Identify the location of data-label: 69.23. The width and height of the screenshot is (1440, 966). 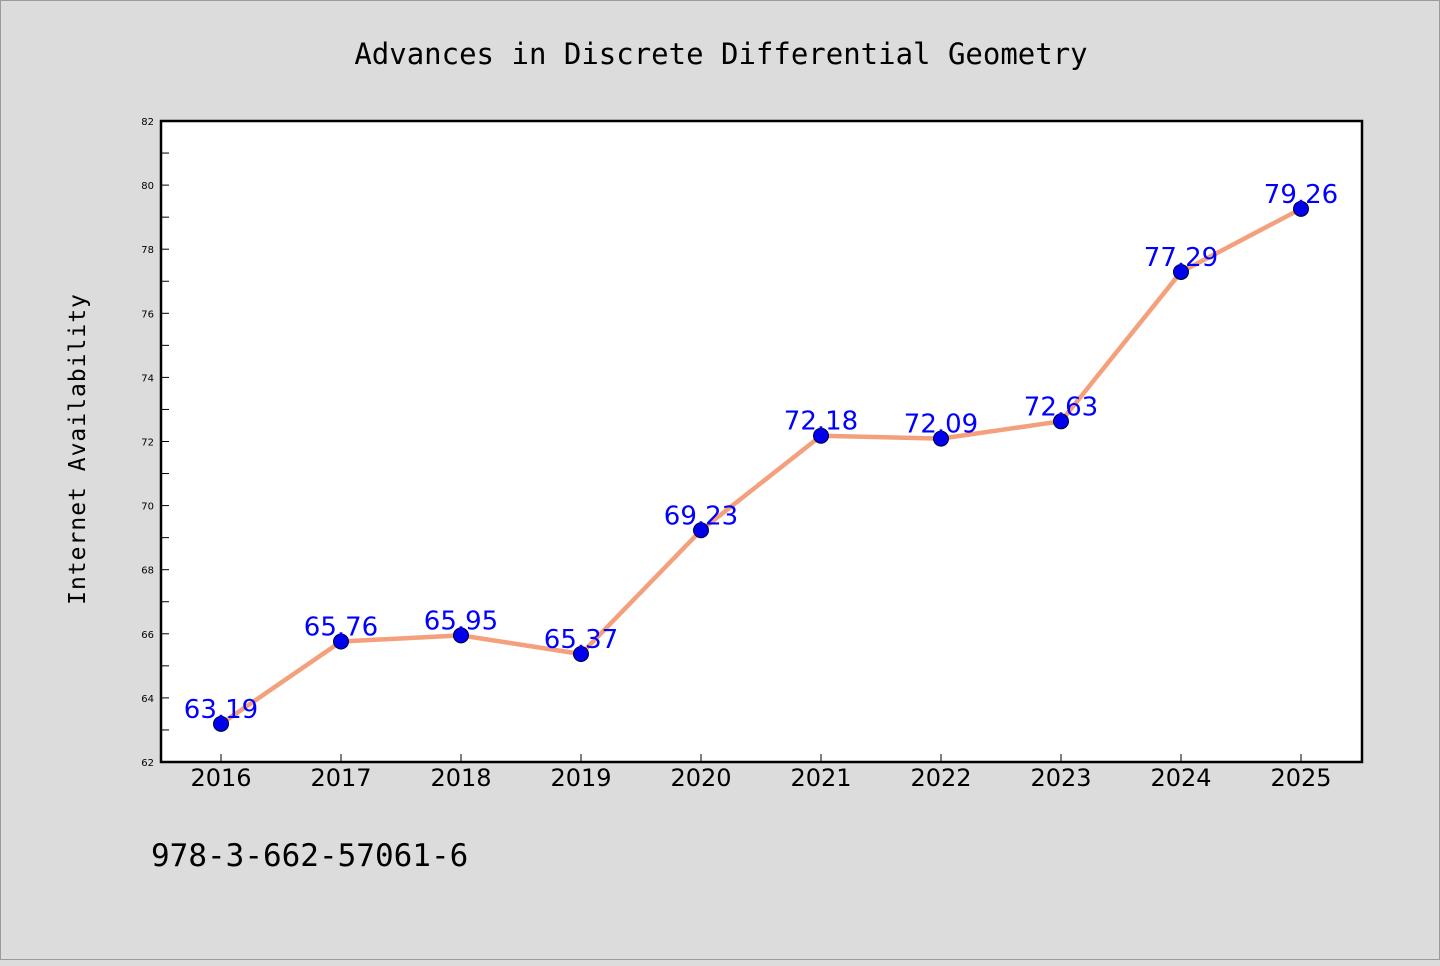
(701, 516).